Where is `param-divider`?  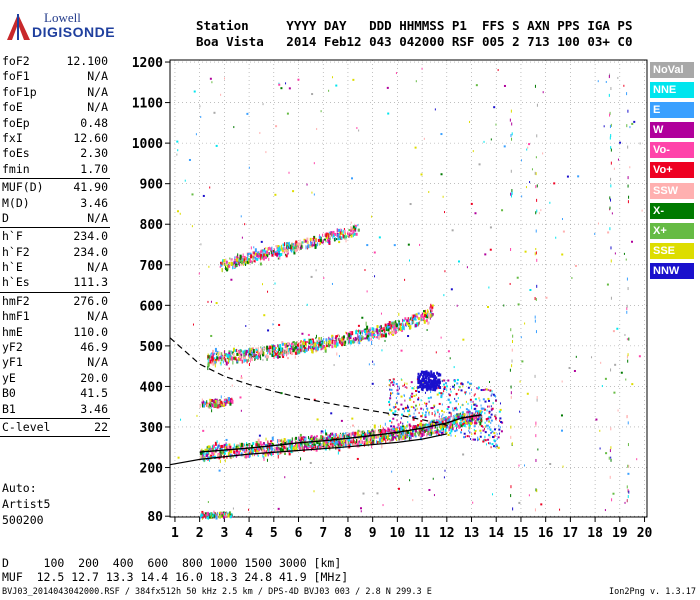 param-divider is located at coordinates (55, 292).